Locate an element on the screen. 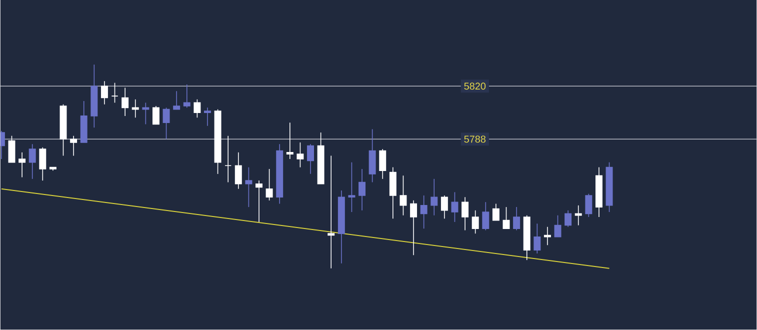 The height and width of the screenshot is (330, 757). y-tick-label: 5820 is located at coordinates (475, 86).